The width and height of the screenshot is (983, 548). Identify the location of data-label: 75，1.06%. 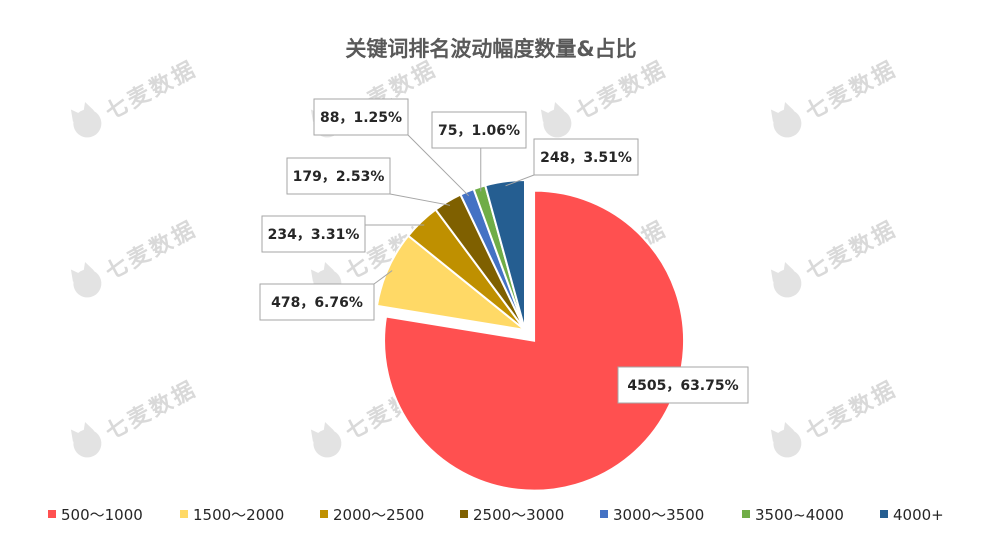
(479, 131).